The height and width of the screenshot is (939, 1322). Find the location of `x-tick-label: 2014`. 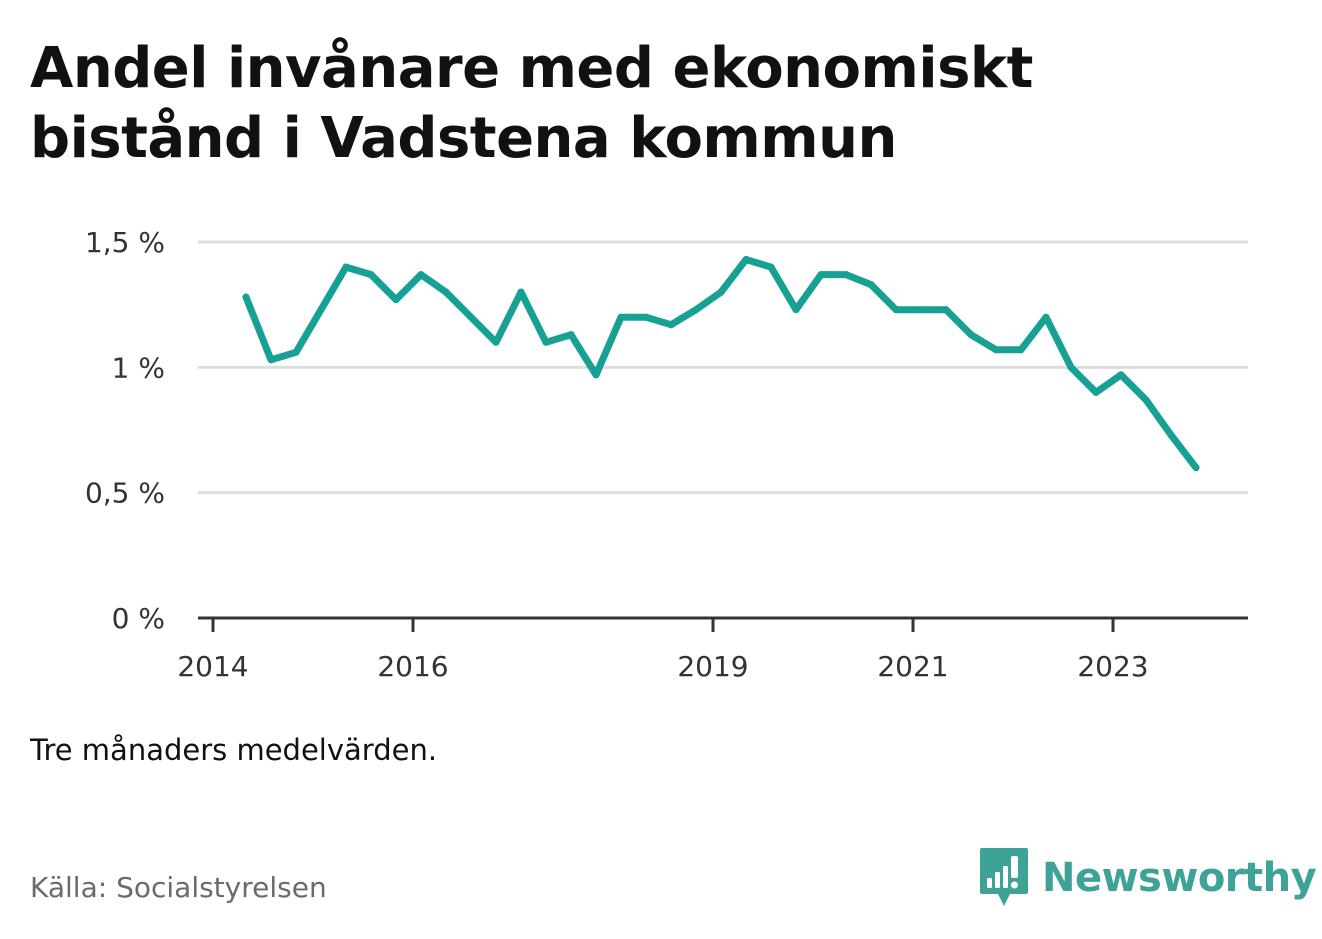

x-tick-label: 2014 is located at coordinates (212, 666).